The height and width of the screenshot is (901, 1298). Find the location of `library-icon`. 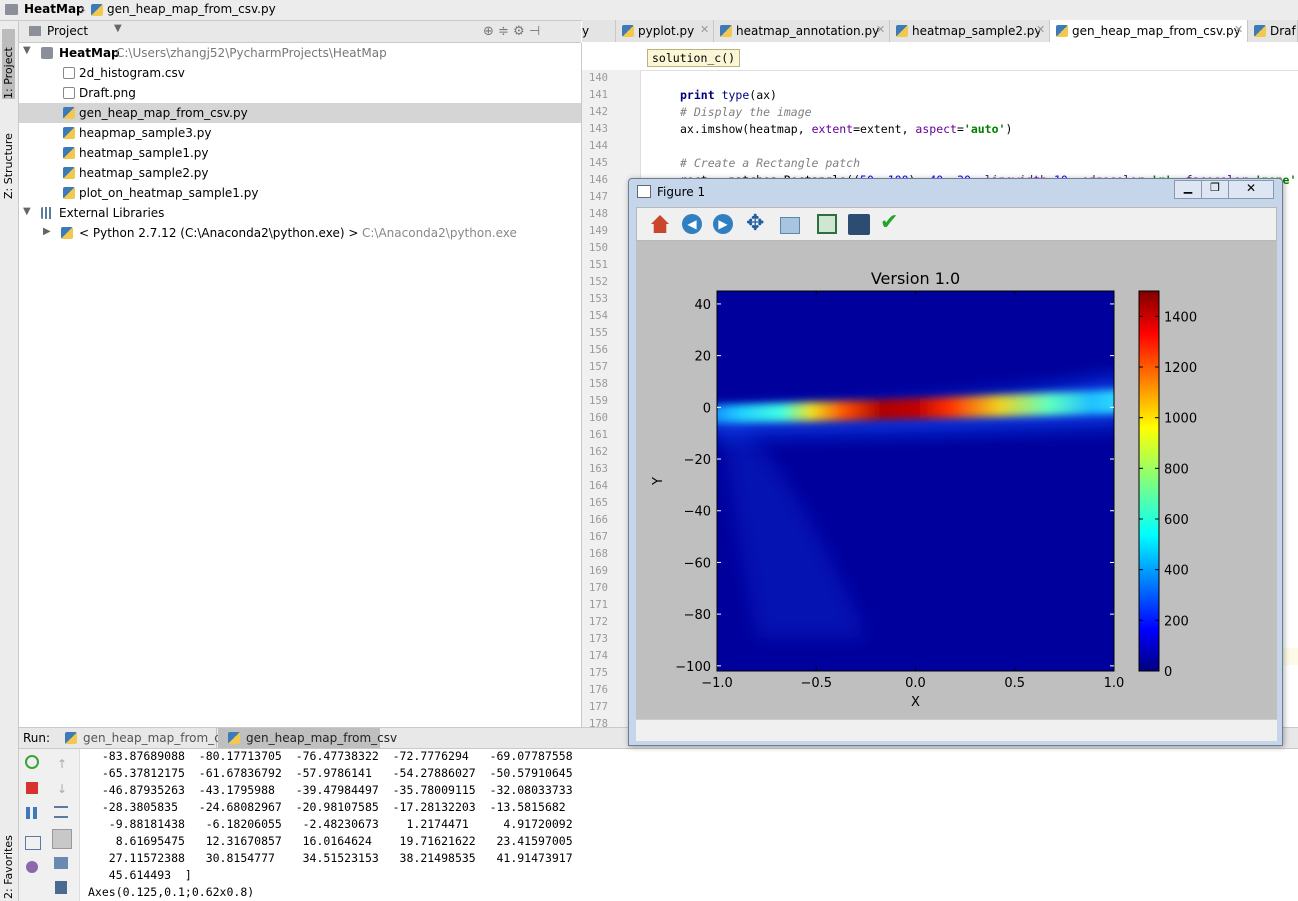

library-icon is located at coordinates (47, 213).